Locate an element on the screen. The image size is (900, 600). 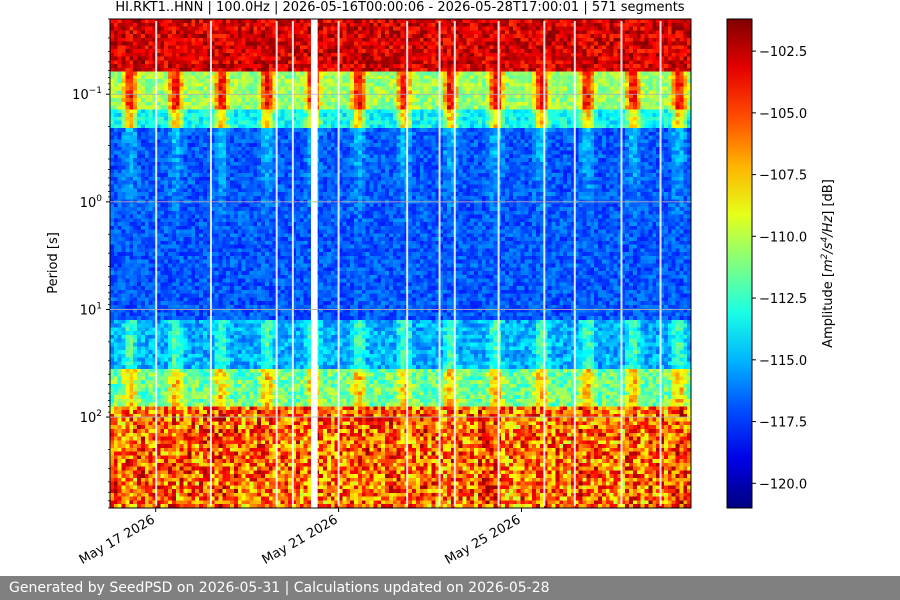
colorbar-gradient is located at coordinates (739, 263).